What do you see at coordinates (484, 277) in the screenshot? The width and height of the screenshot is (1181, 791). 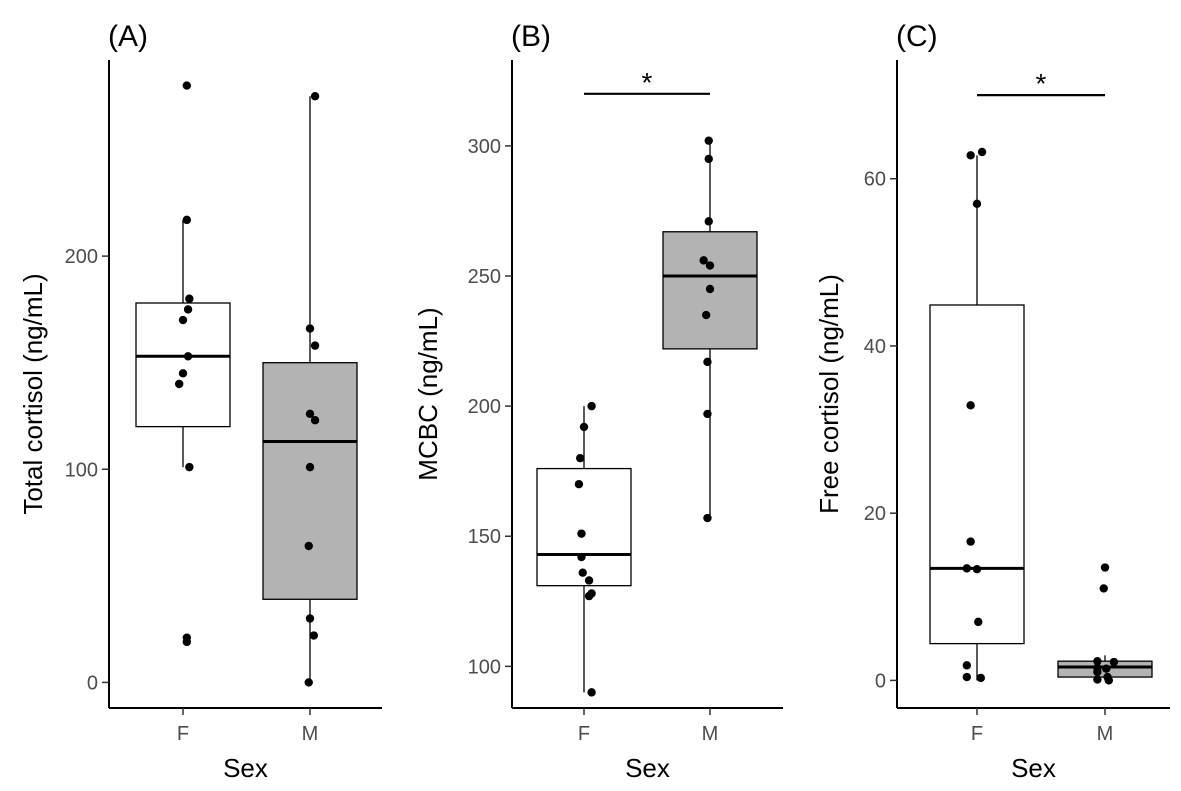 I see `y-tick-label: 250` at bounding box center [484, 277].